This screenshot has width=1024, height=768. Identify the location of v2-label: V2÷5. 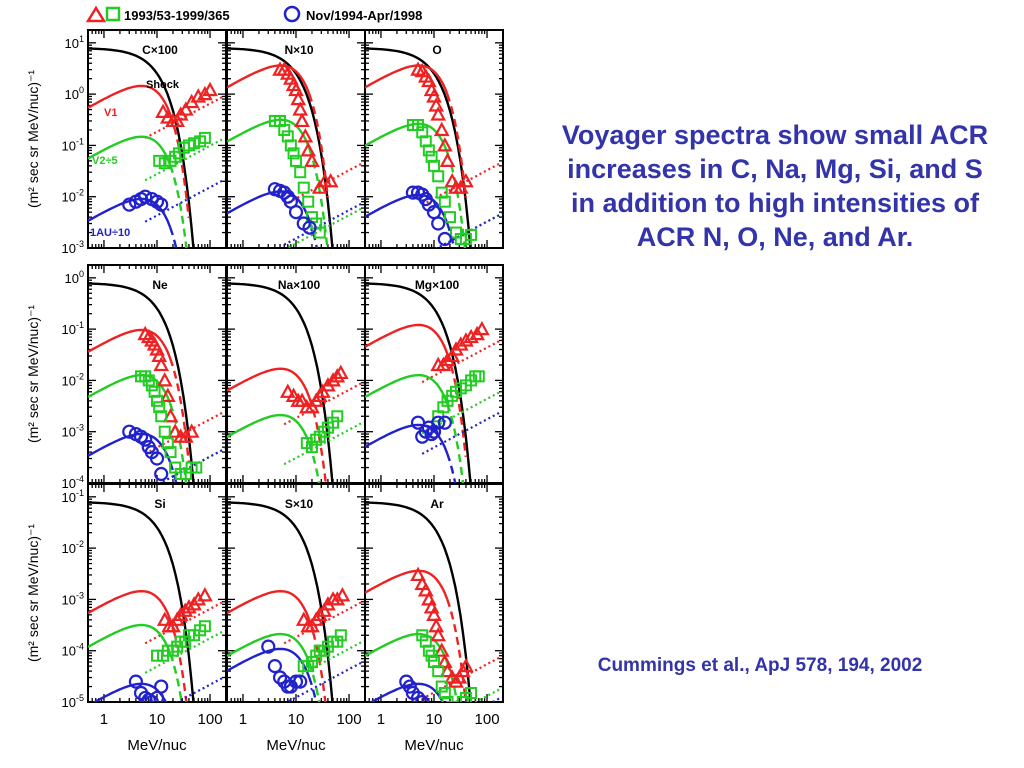
(105, 161).